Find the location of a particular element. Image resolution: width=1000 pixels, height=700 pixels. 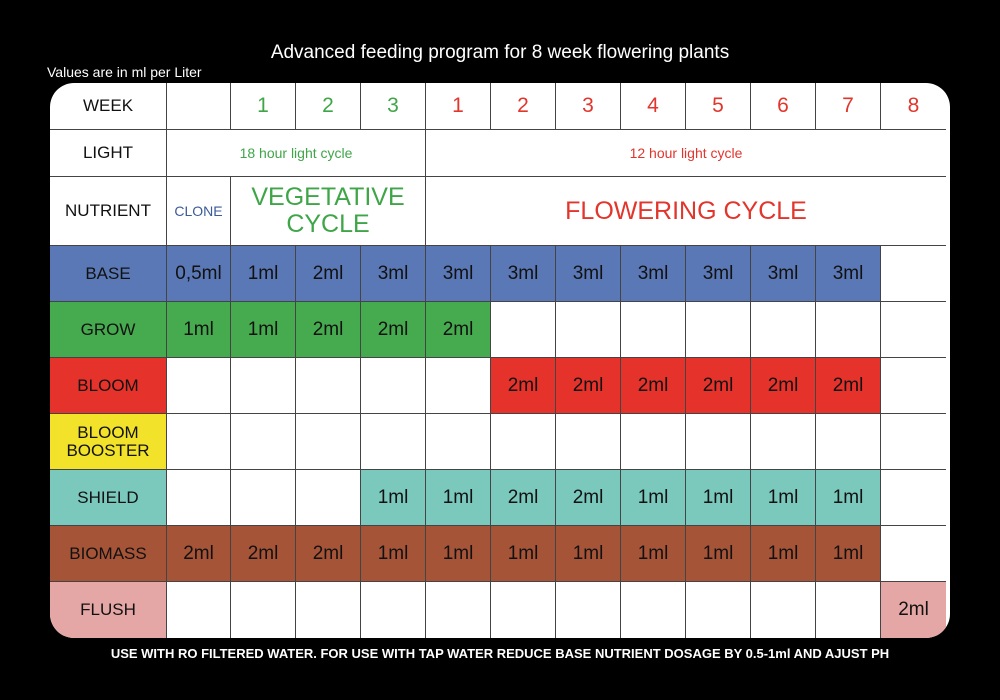

dose-cell-bloom-8: 2ml is located at coordinates (653, 386).